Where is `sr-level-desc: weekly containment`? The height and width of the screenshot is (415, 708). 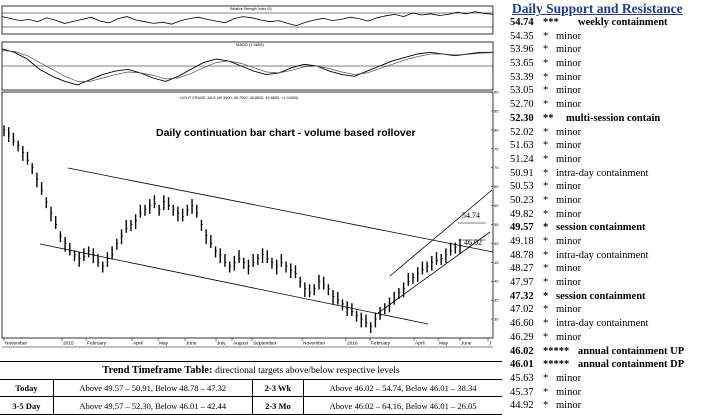 sr-level-desc: weekly containment is located at coordinates (623, 22).